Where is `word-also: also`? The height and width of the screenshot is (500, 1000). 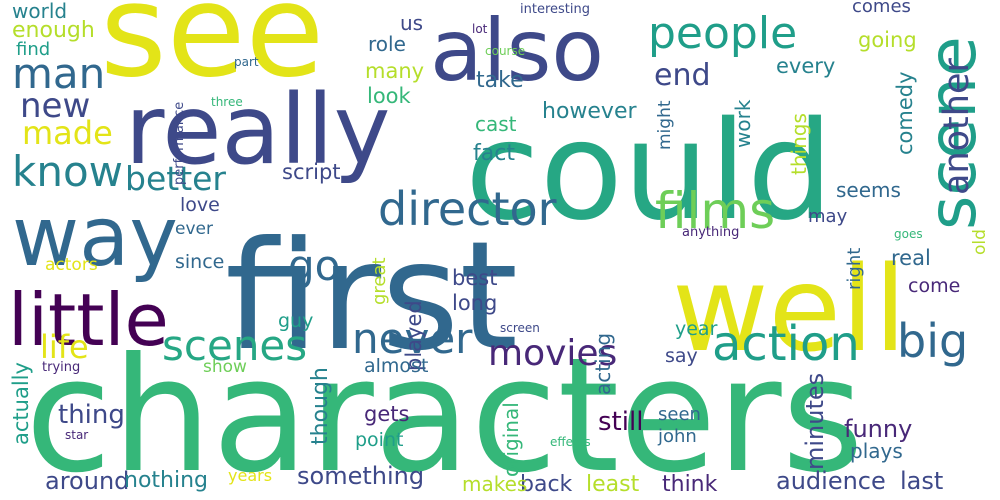 word-also: also is located at coordinates (517, 51).